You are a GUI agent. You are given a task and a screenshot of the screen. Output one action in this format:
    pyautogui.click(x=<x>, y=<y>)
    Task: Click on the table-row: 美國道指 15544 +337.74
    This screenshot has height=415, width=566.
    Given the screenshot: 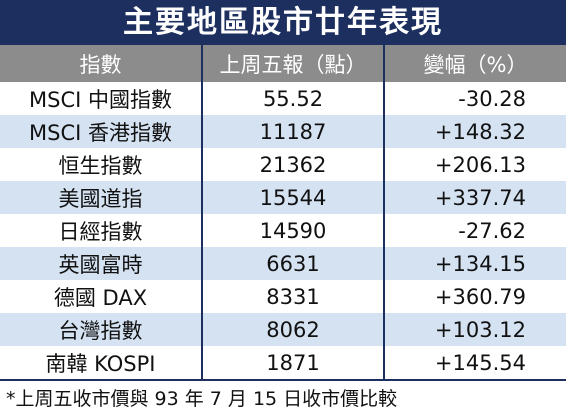 What is the action you would take?
    pyautogui.click(x=283, y=197)
    